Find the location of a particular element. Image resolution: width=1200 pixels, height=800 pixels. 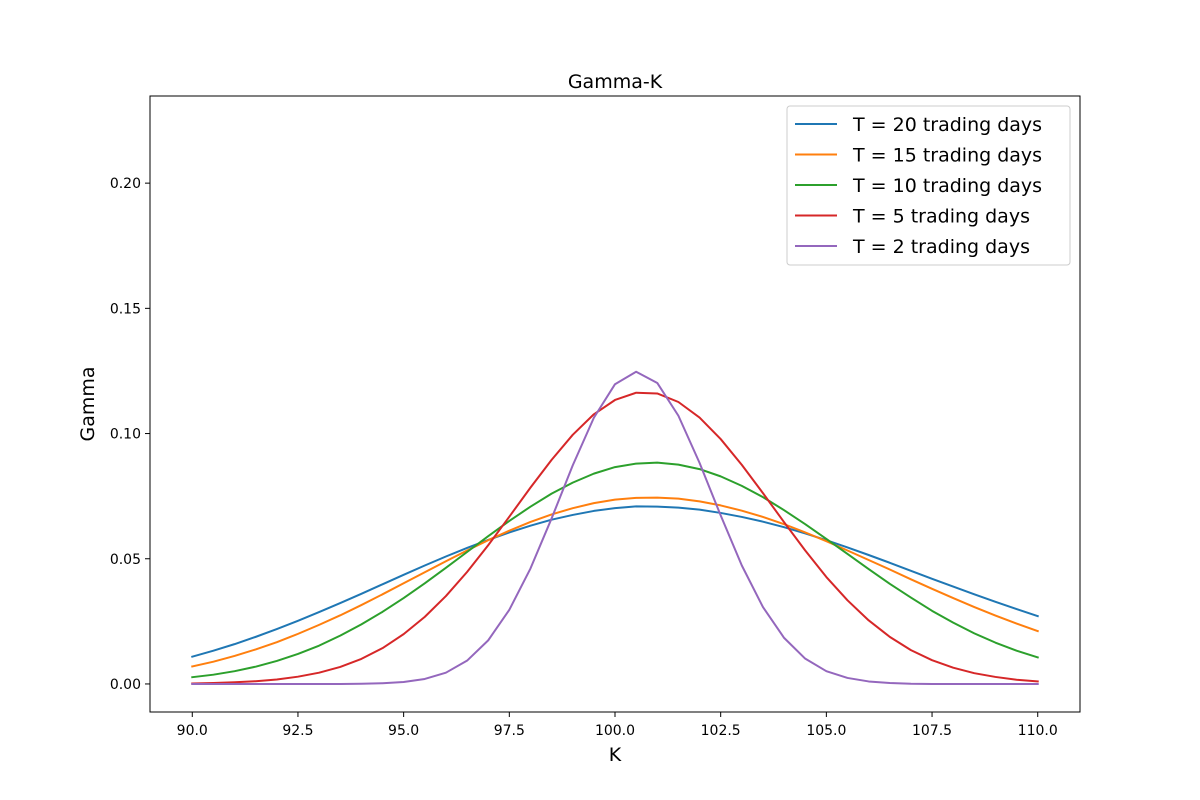

legend-label: T = 2 trading days is located at coordinates (941, 247).